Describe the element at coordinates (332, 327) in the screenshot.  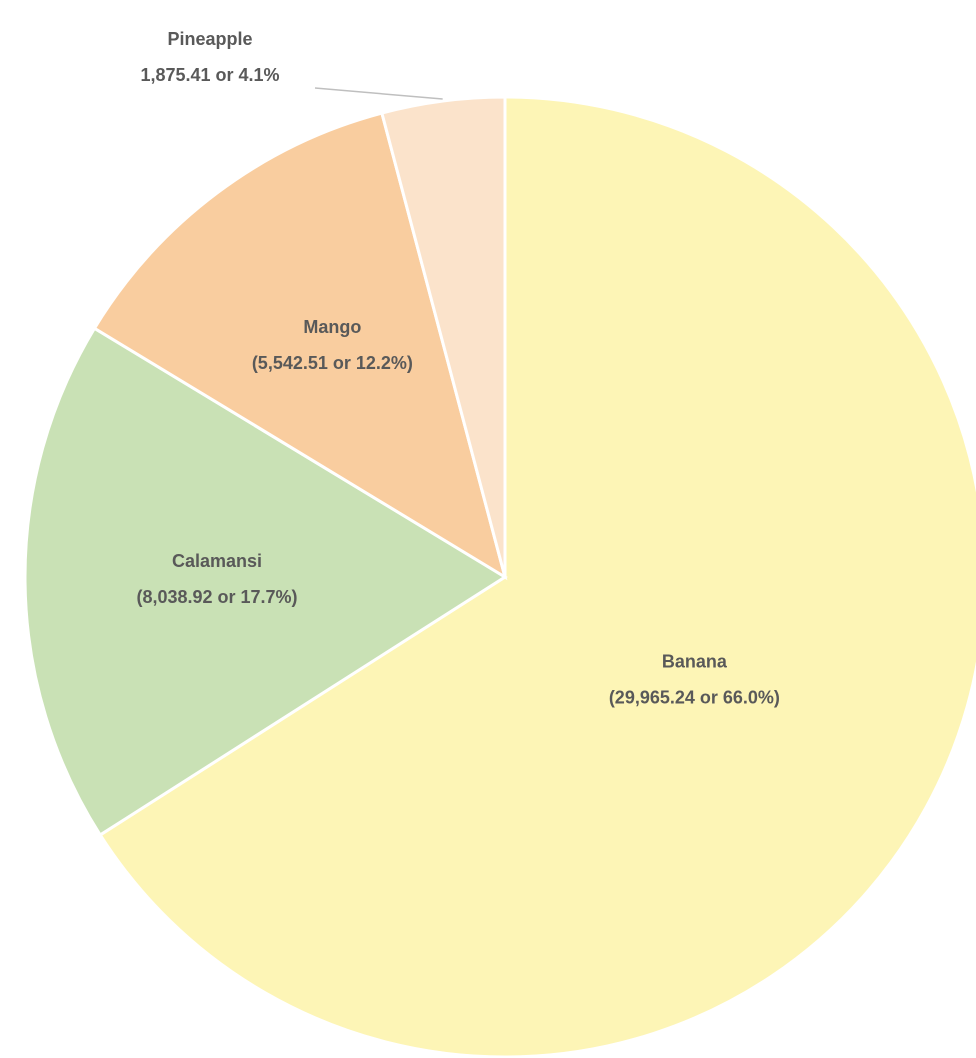
I see `slice-name: Mango` at that location.